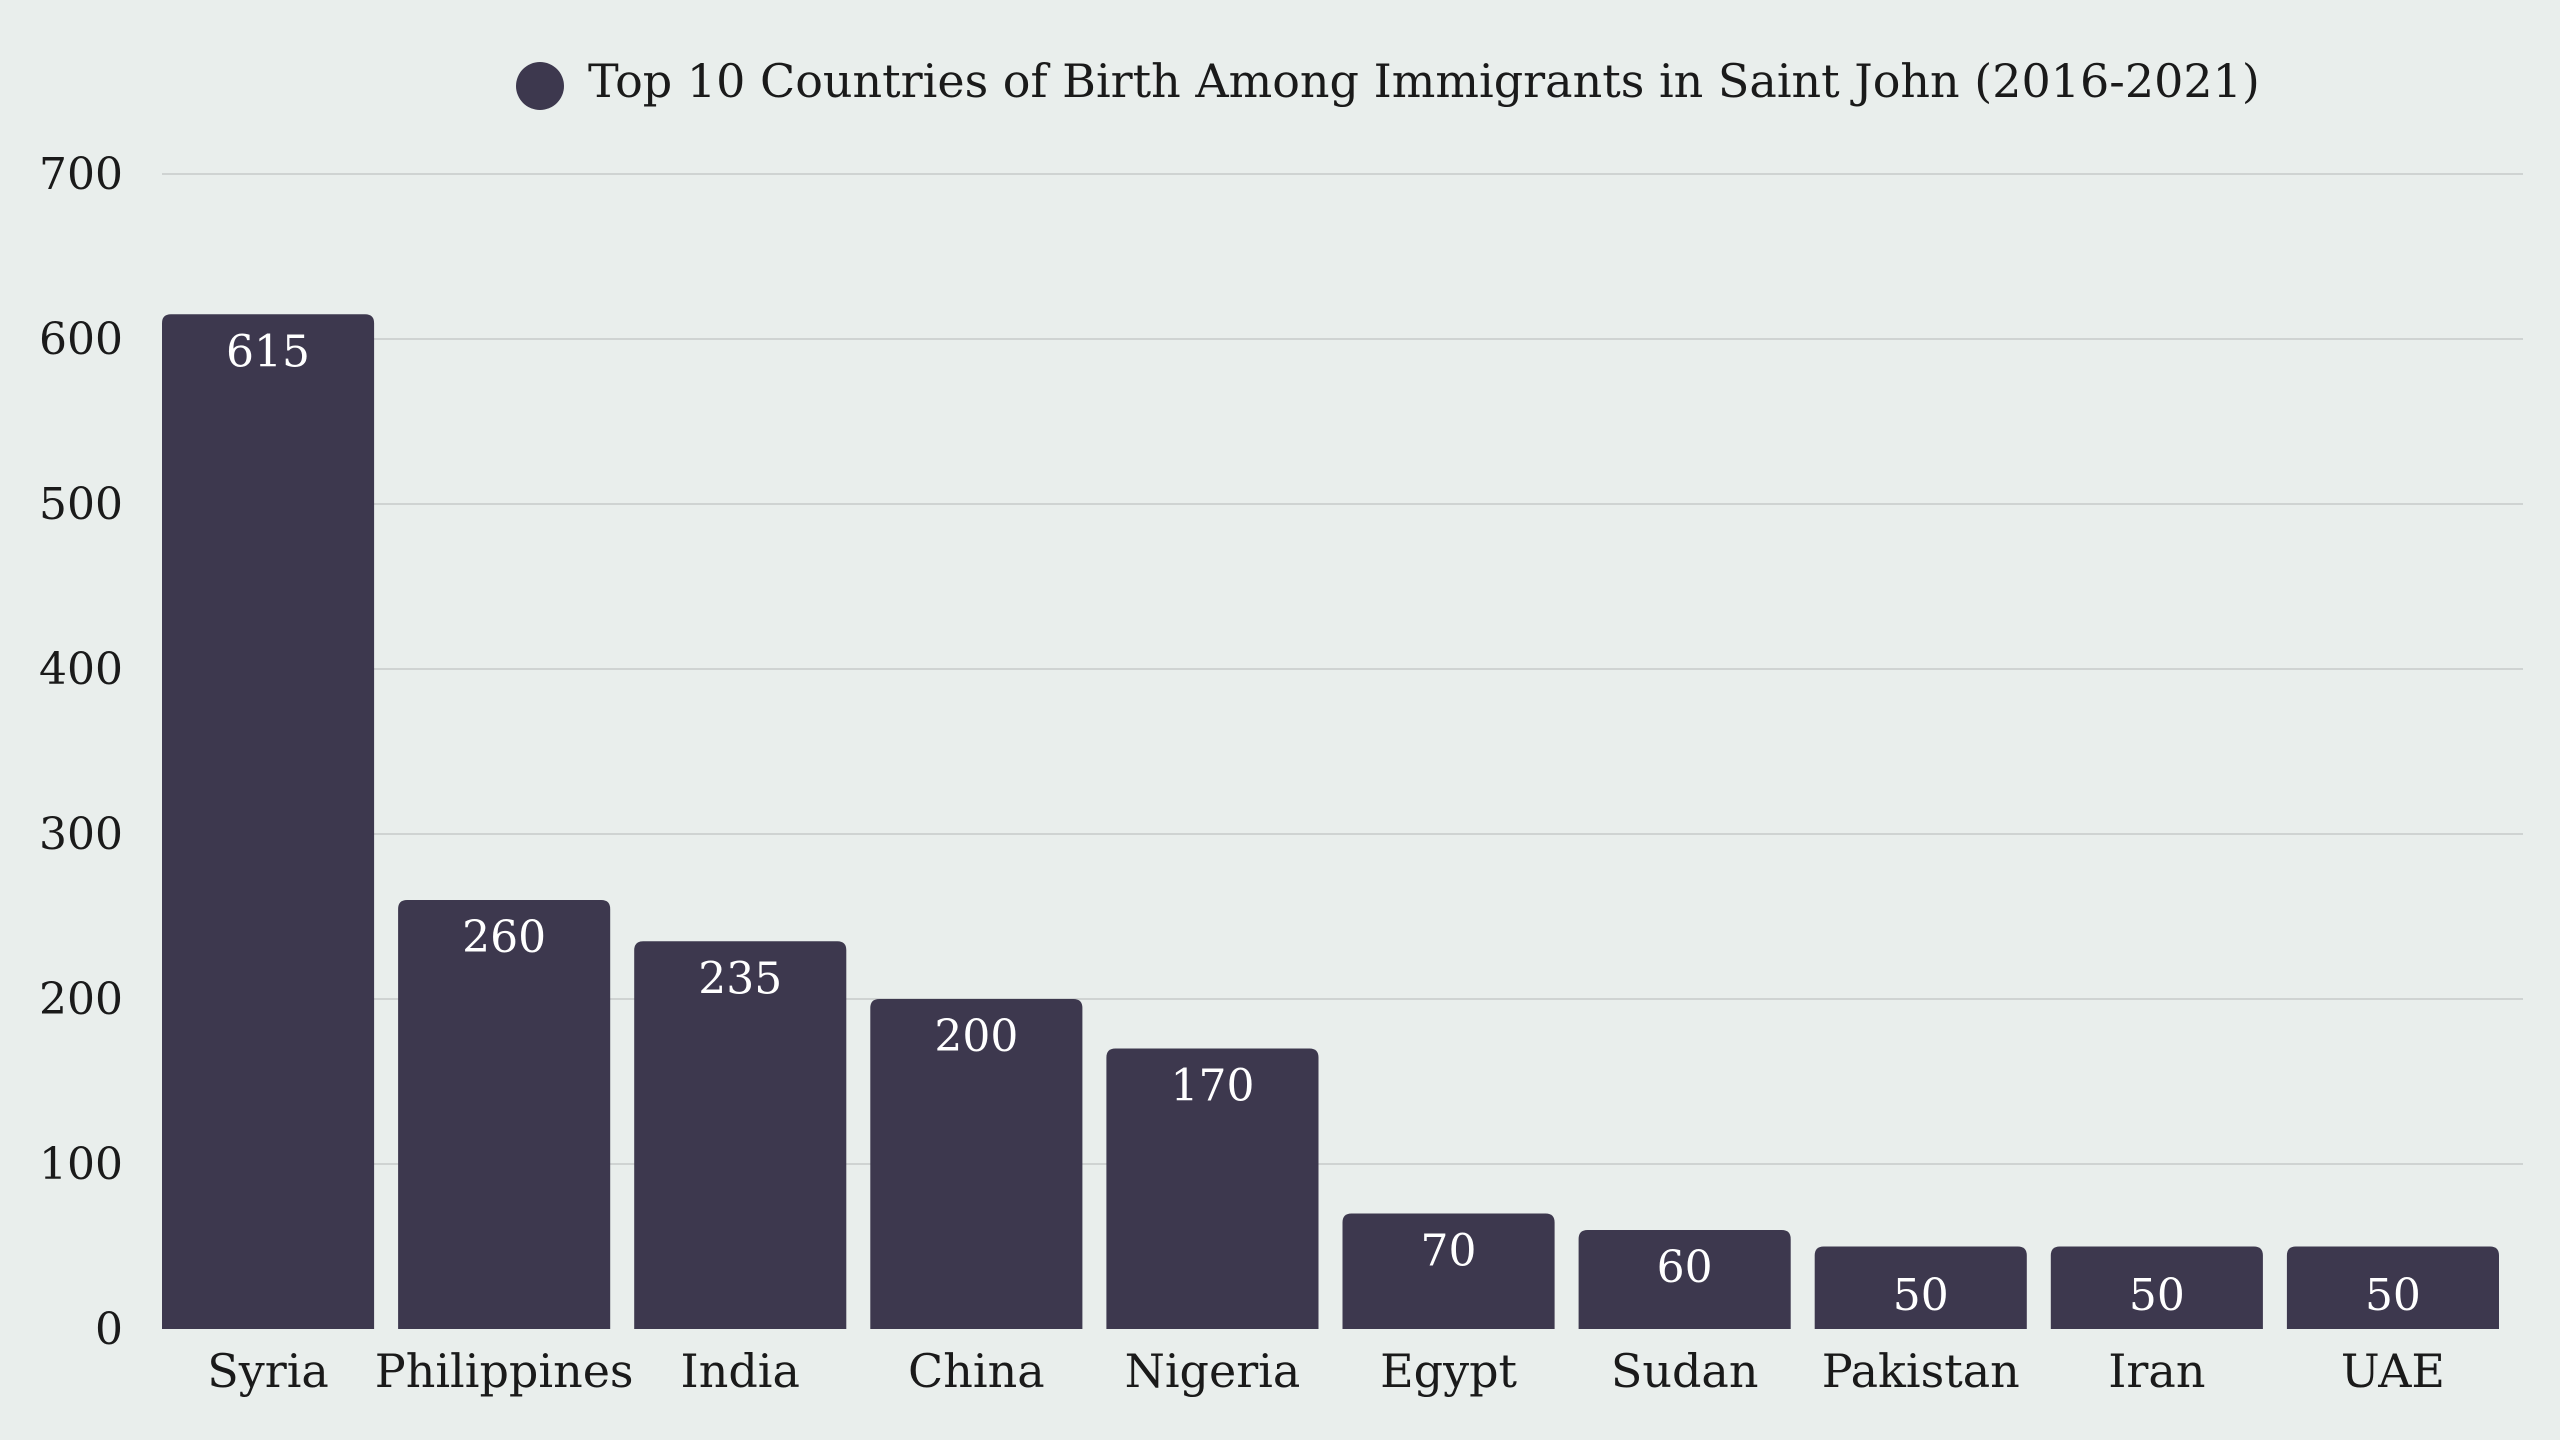 Image resolution: width=2560 pixels, height=1440 pixels. I want to click on bar-iran, so click(2156, 1288).